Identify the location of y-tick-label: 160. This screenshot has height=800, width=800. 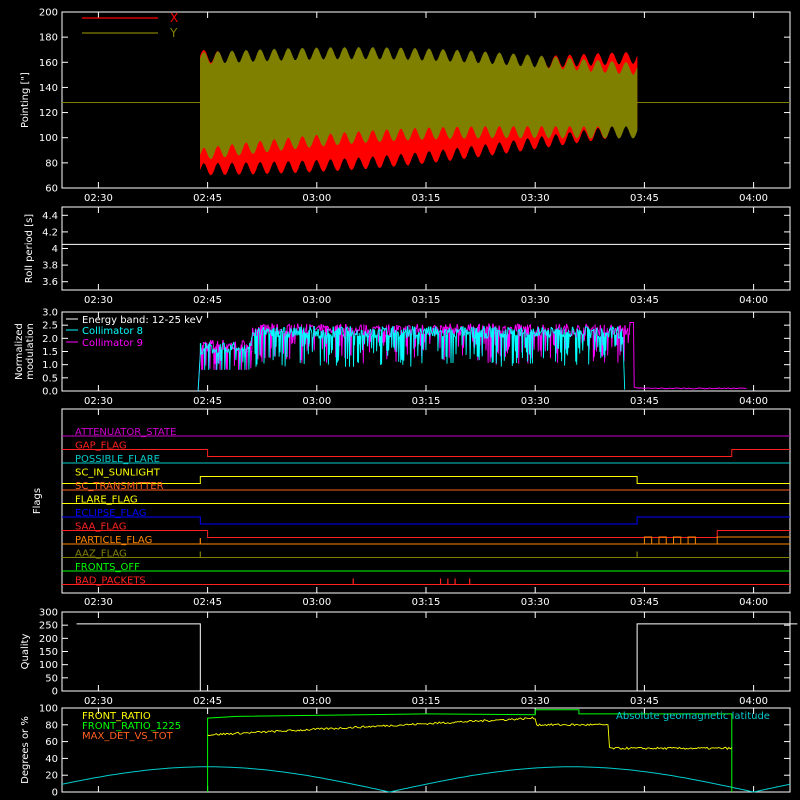
(48, 63).